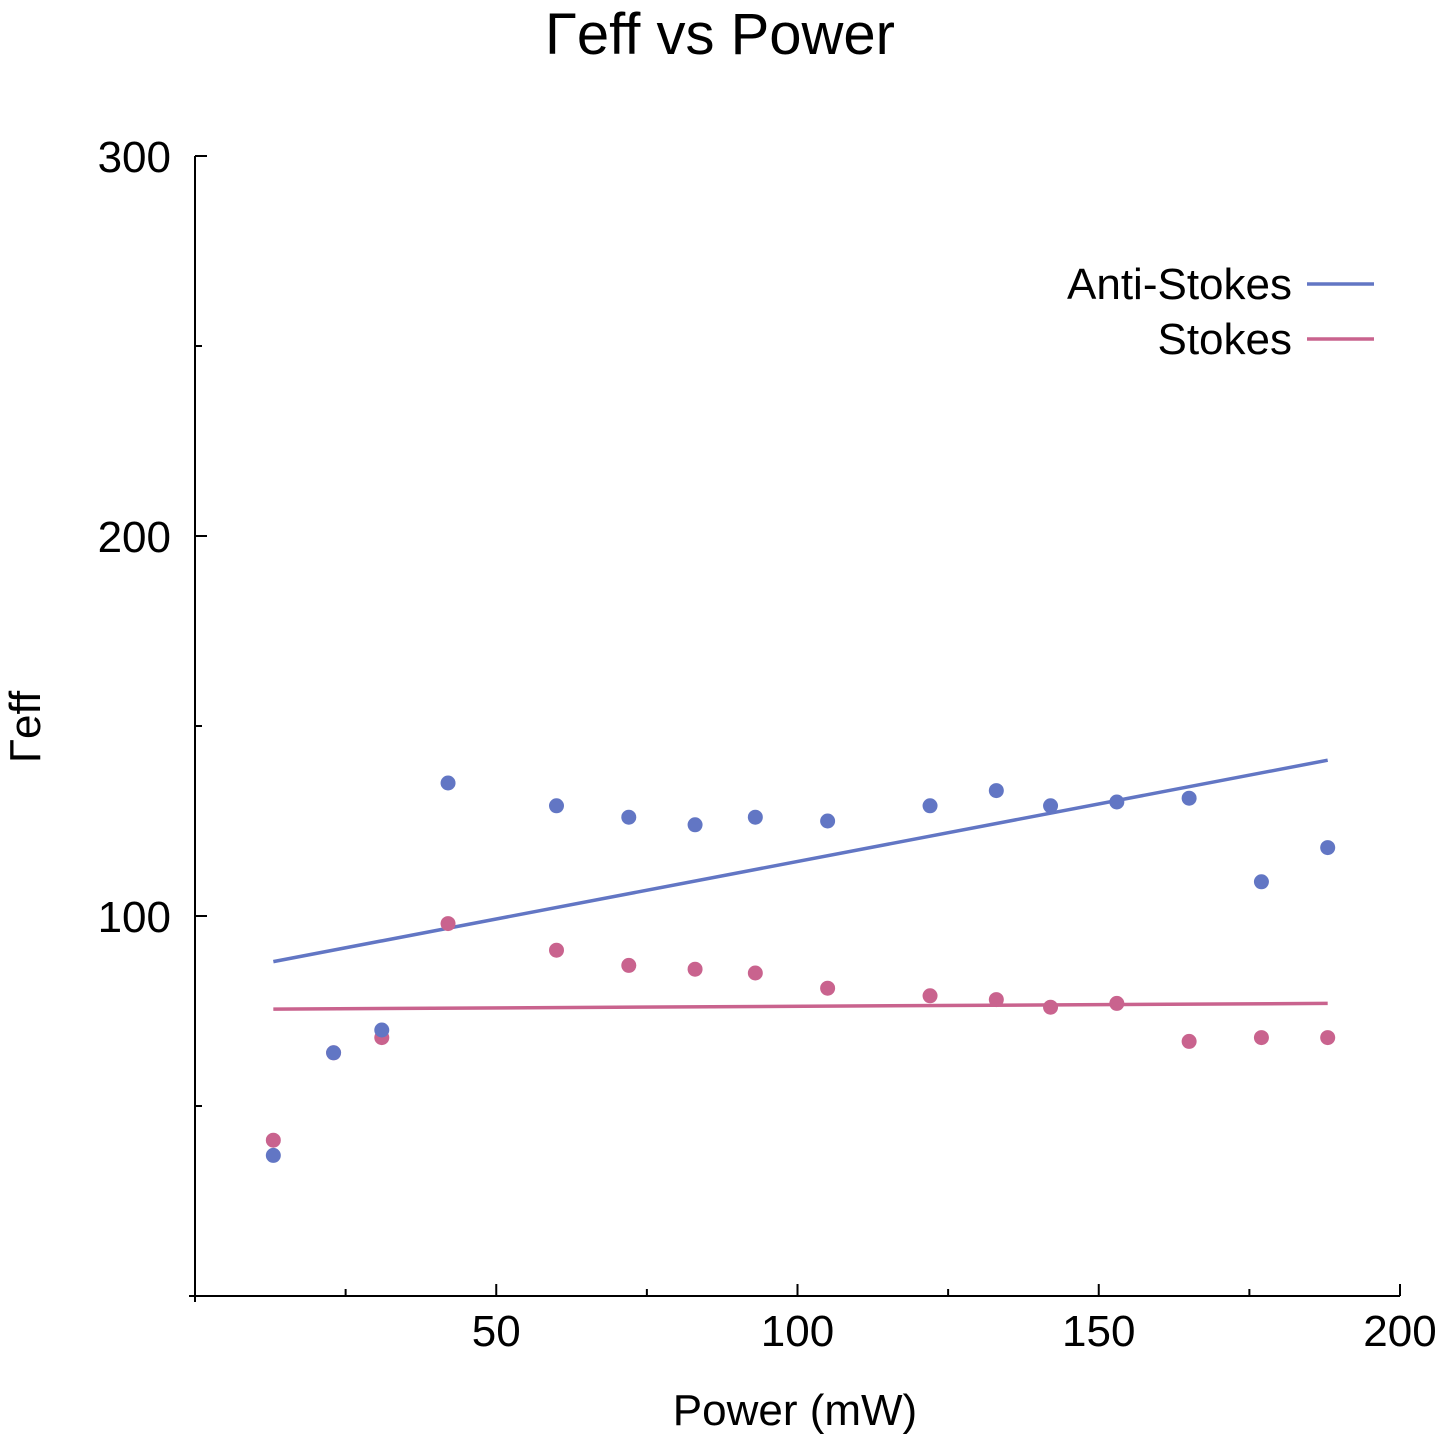 This screenshot has height=1445, width=1440. Describe the element at coordinates (795, 1410) in the screenshot. I see `x-axis-label: Power (mW)` at that location.